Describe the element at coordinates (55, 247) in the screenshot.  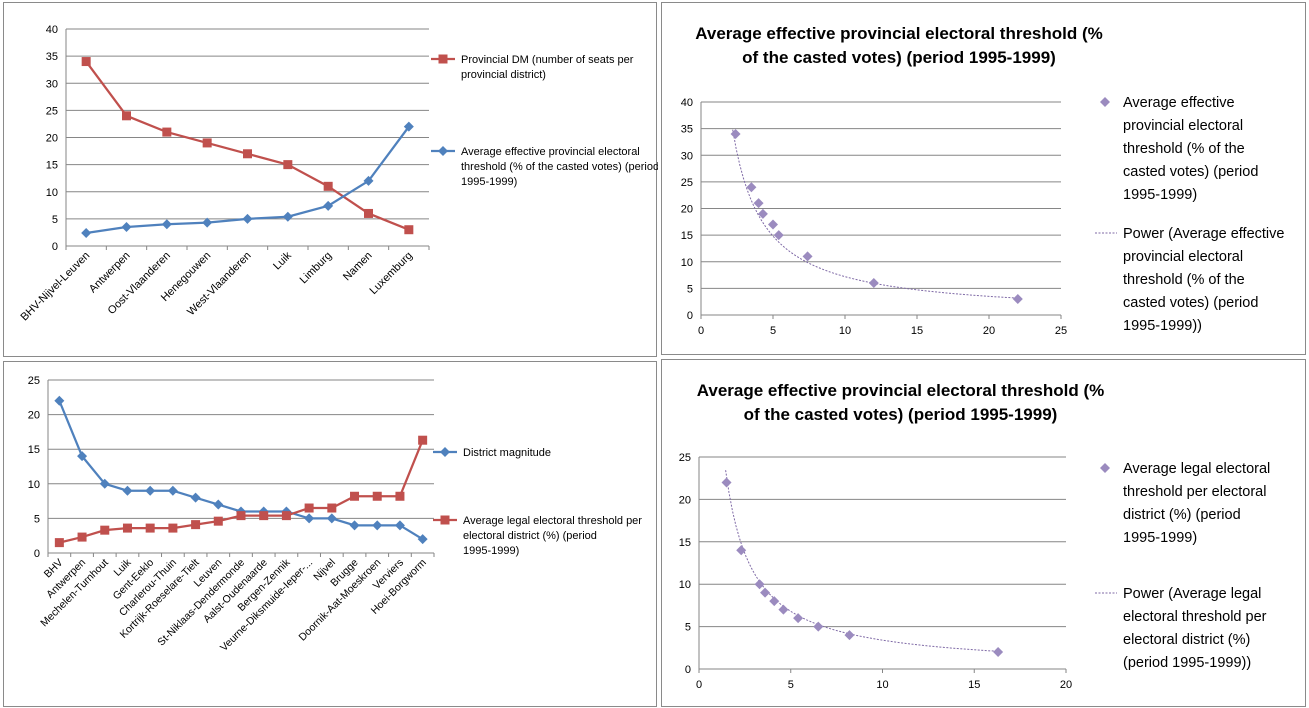
I see `provincial-ytick-label: 0` at that location.